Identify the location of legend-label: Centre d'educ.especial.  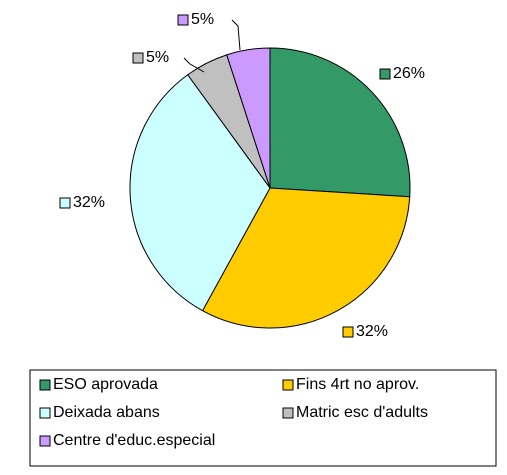
(134, 440).